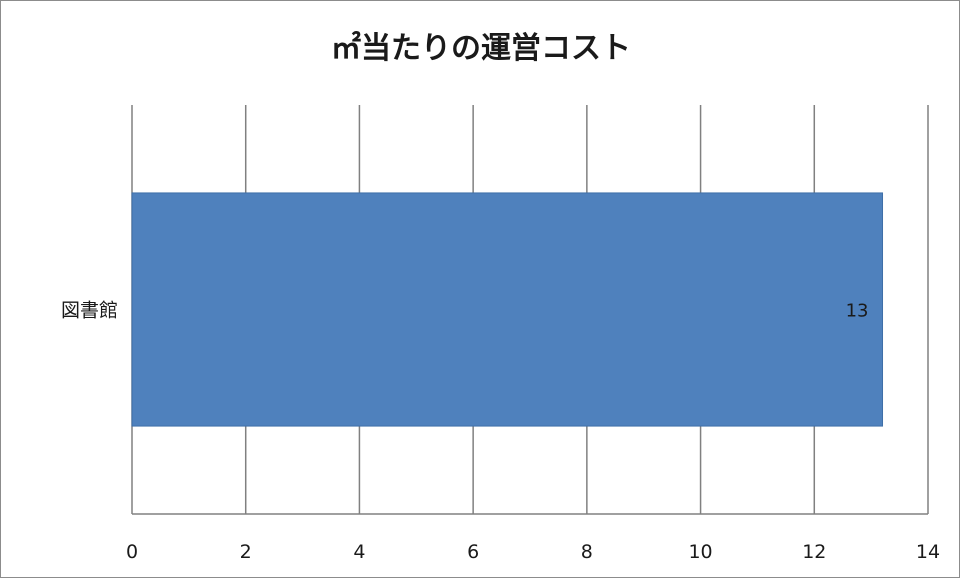 The image size is (960, 578). I want to click on data-label: 13, so click(857, 311).